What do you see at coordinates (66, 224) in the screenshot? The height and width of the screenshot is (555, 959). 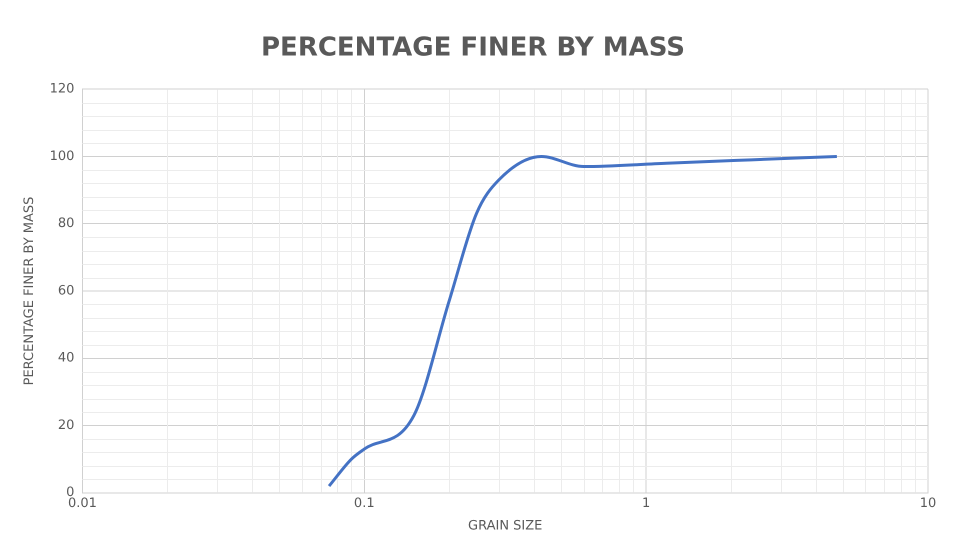 I see `y-tick-label: 80` at bounding box center [66, 224].